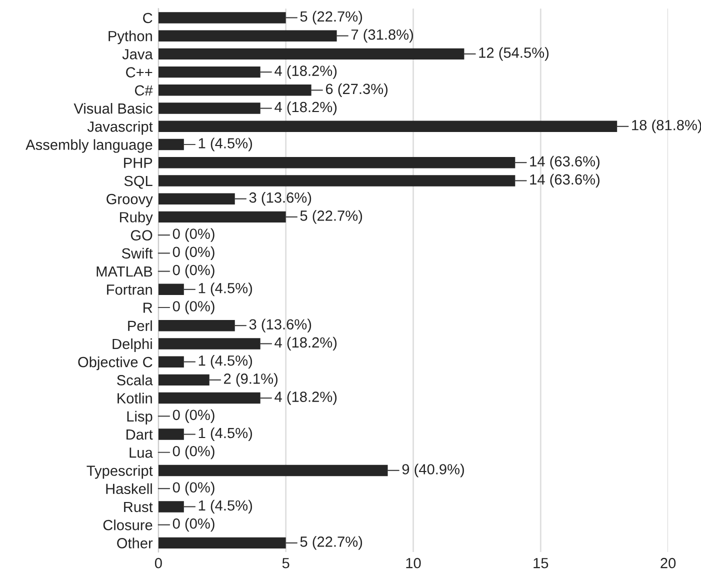  I want to click on y-tick-label: Fortran, so click(129, 289).